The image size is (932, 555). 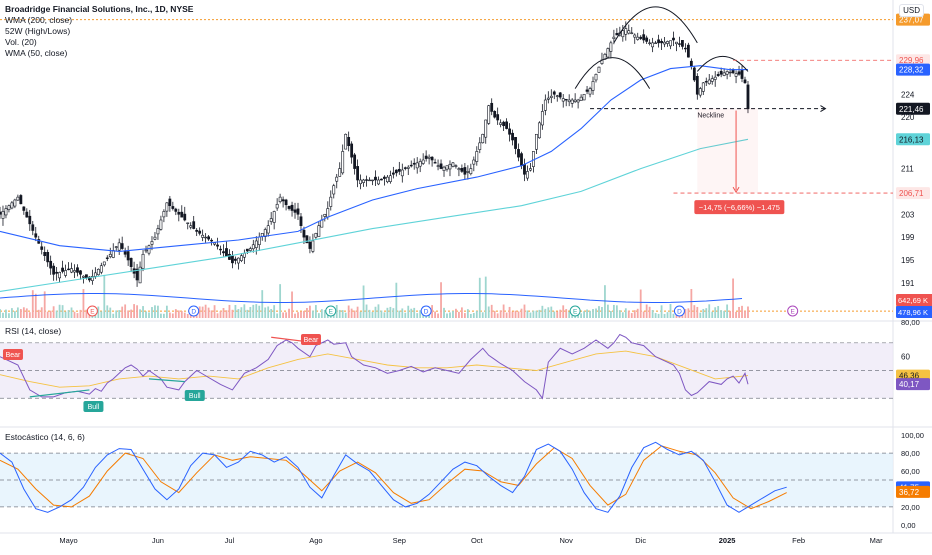 I want to click on time-axis-label: Nov, so click(x=567, y=540).